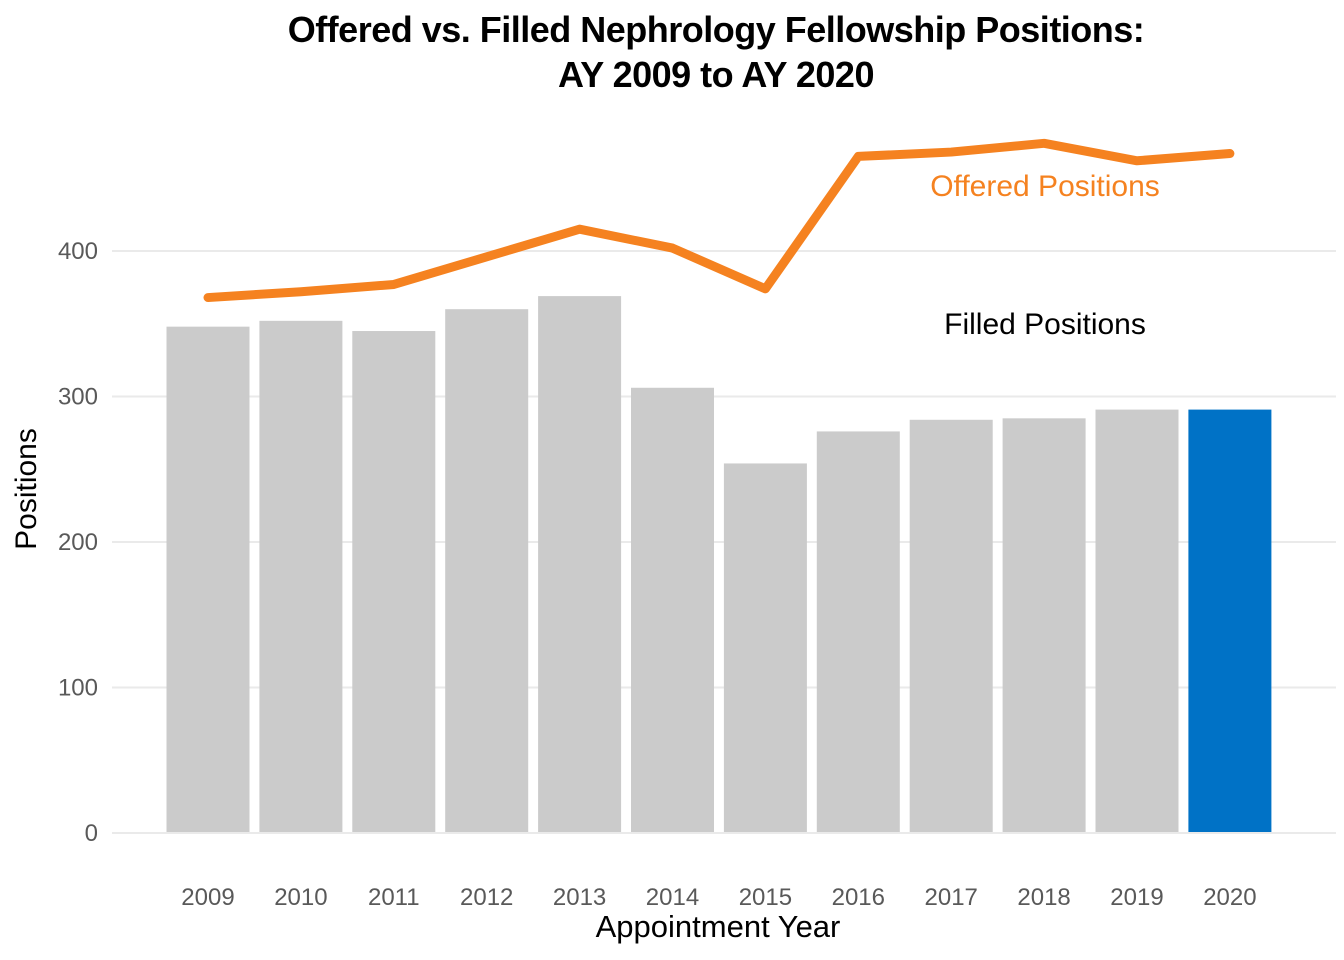 The height and width of the screenshot is (960, 1344). I want to click on offered-positions-label: Offered Positions, so click(1045, 186).